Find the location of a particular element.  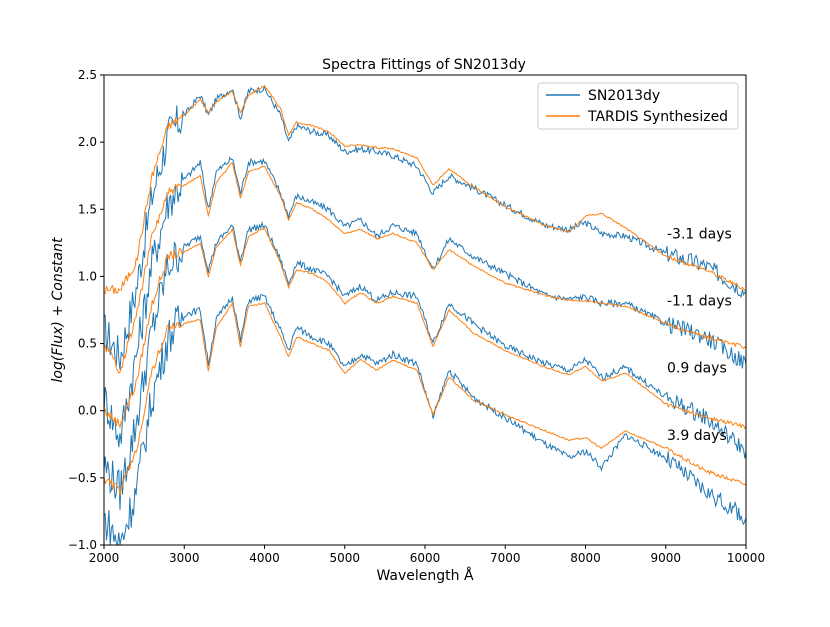

x-tick-label: 8000 is located at coordinates (585, 558).